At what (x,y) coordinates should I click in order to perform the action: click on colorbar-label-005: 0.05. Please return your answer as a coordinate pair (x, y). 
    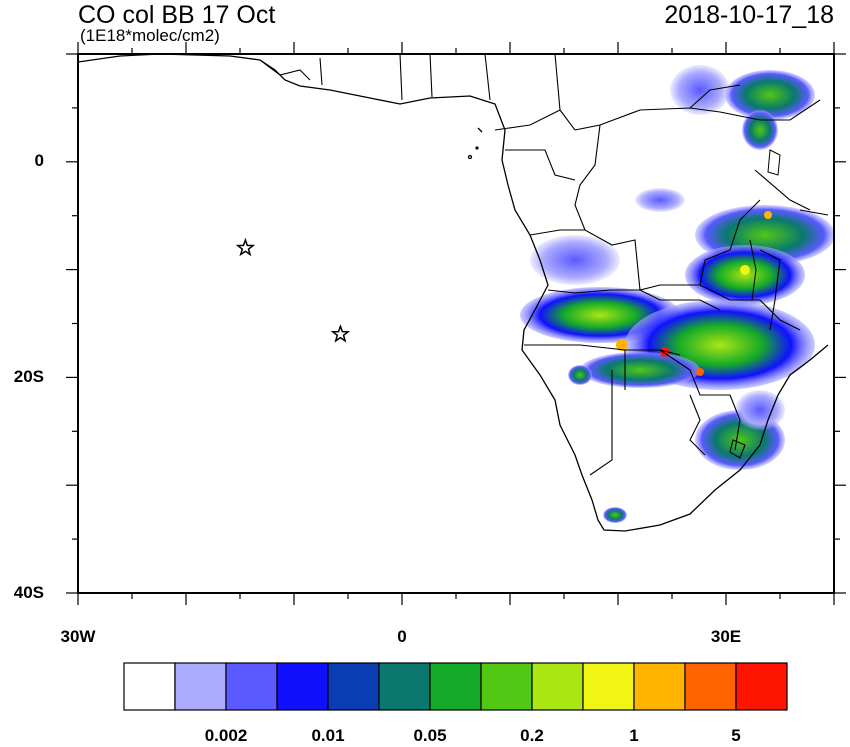
    Looking at the image, I should click on (430, 735).